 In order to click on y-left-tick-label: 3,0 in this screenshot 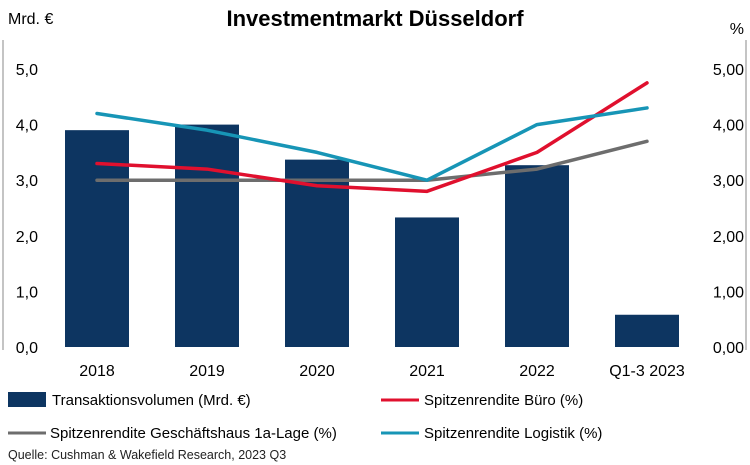, I will do `click(27, 181)`.